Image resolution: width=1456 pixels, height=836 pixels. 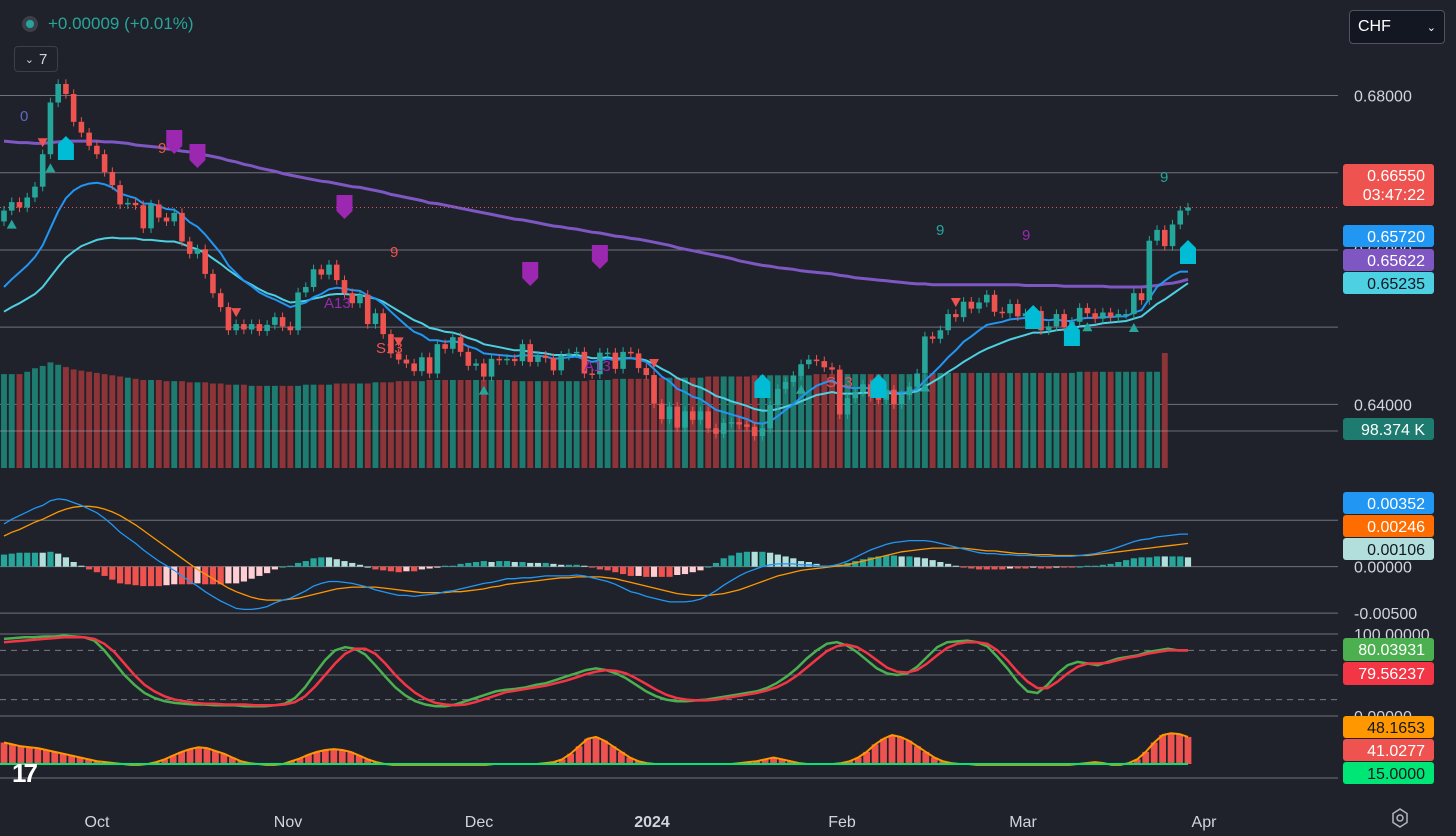 What do you see at coordinates (1397, 27) in the screenshot?
I see `currency-select: CHF ⌄` at bounding box center [1397, 27].